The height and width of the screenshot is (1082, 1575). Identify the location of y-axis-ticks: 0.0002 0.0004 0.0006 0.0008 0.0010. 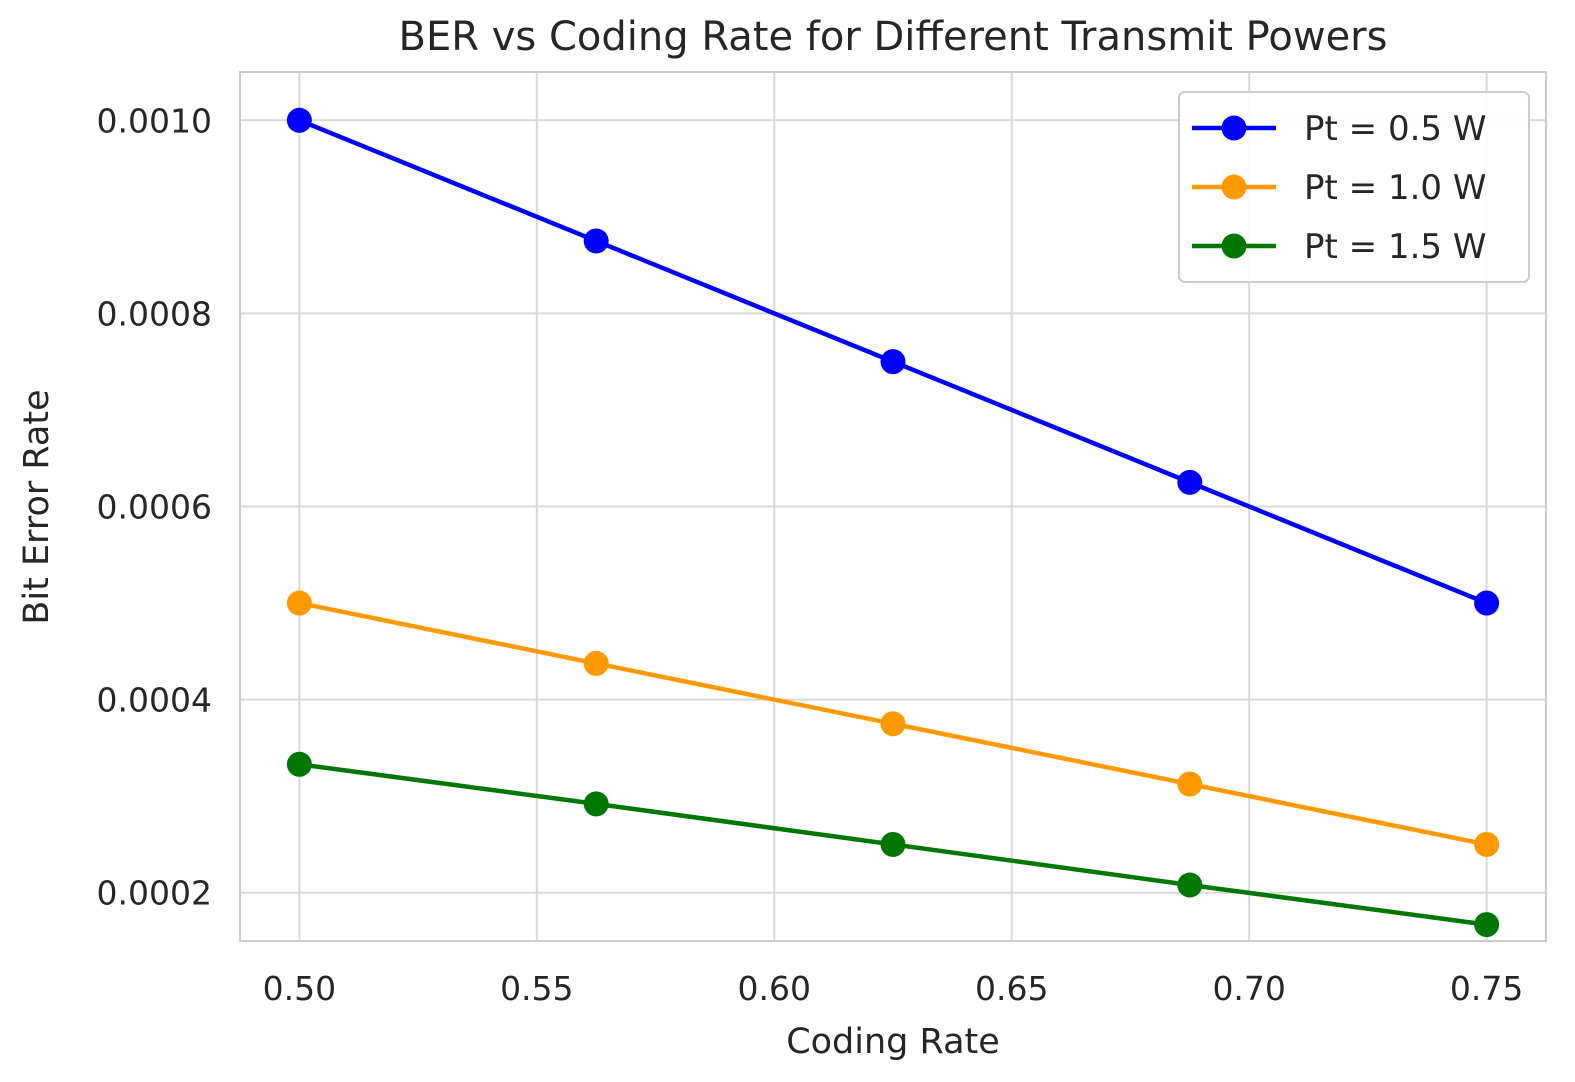
(154, 506).